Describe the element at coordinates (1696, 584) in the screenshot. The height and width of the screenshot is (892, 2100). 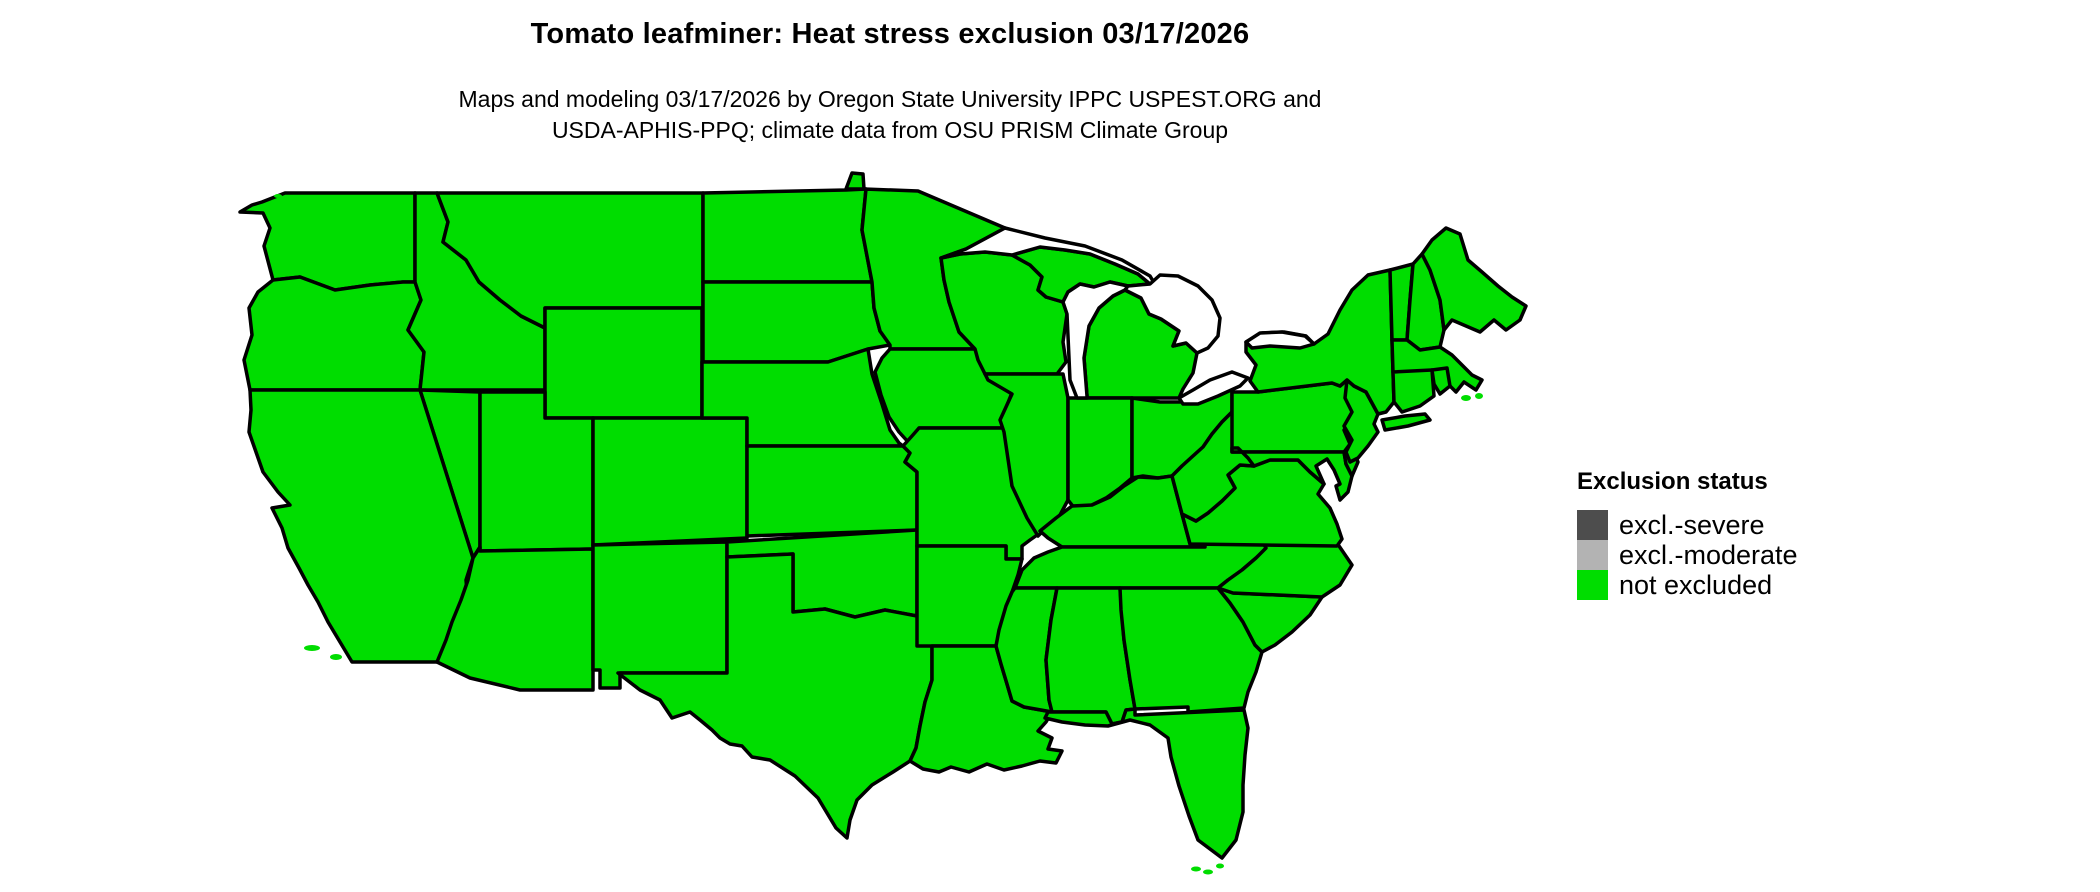
I see `legend-label-not-excluded: not excluded` at that location.